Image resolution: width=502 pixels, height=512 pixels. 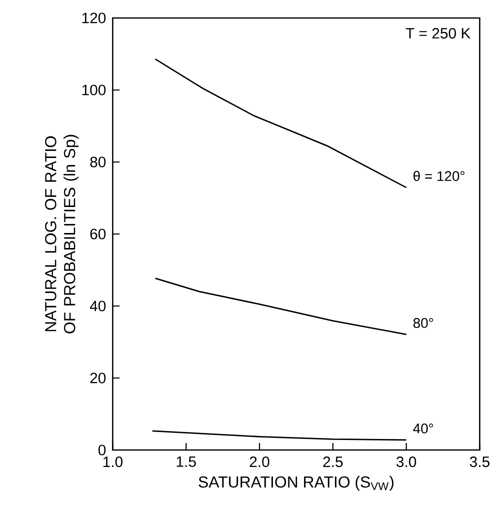 I want to click on y-tick-label: 0, so click(x=102, y=450).